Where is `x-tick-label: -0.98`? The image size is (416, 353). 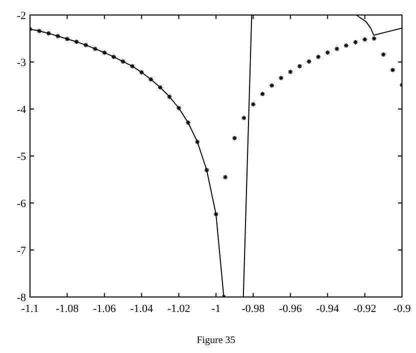 x-tick-label: -0.98 is located at coordinates (254, 309).